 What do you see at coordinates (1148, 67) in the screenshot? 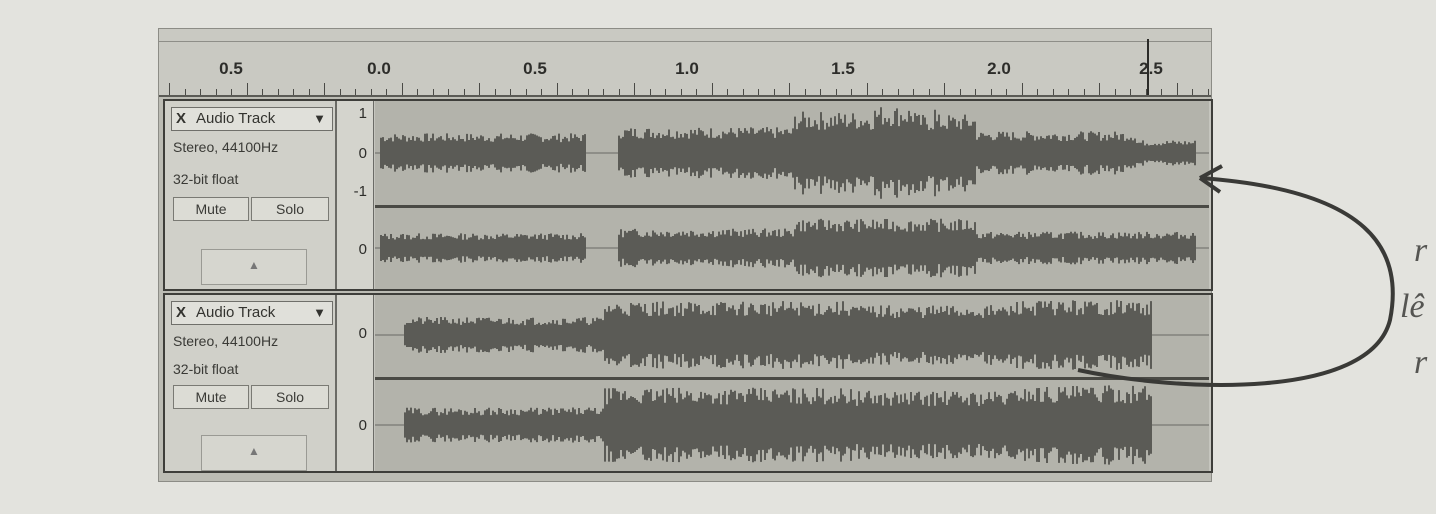
I see `playhead-marker` at bounding box center [1148, 67].